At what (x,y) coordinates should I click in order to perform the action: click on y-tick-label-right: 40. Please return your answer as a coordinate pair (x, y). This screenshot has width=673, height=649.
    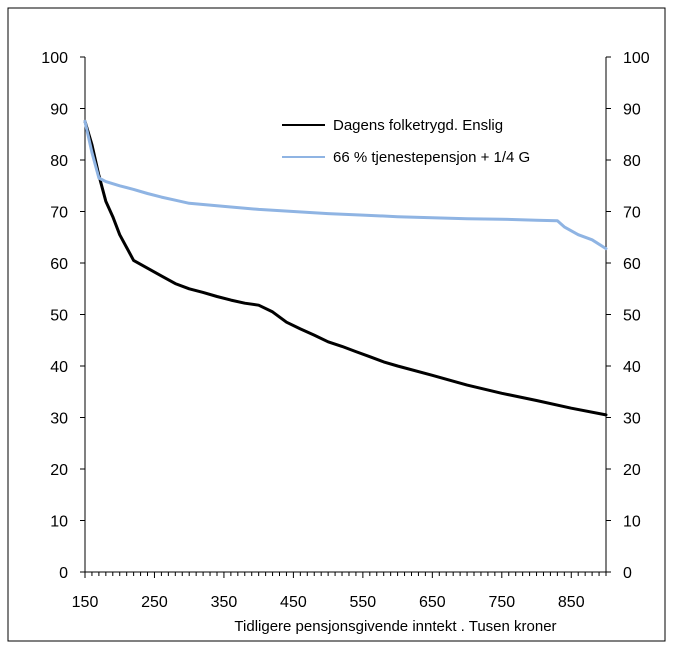
    Looking at the image, I should click on (632, 367).